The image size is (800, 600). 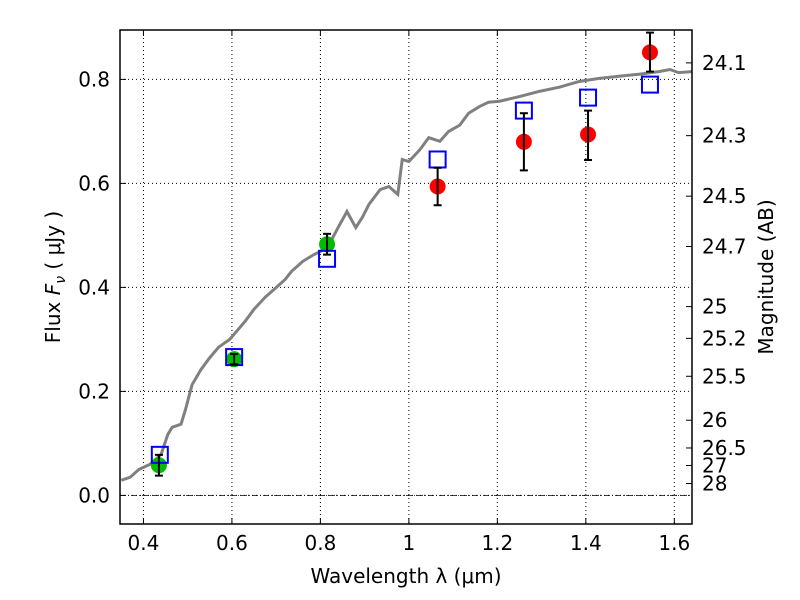 What do you see at coordinates (724, 448) in the screenshot?
I see `y2-tick-label: 26.5` at bounding box center [724, 448].